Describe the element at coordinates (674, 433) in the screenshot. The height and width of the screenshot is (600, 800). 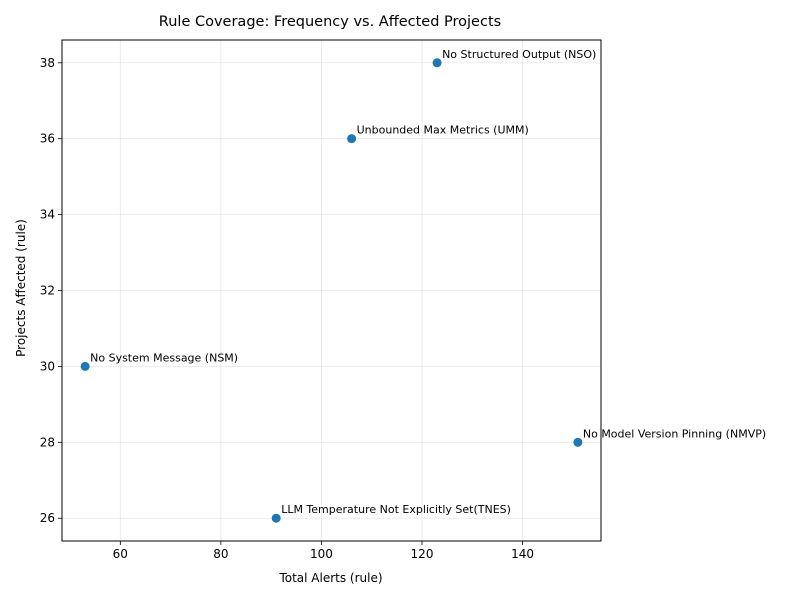
I see `point-label: No Model Version Pinning (NMVP)` at that location.